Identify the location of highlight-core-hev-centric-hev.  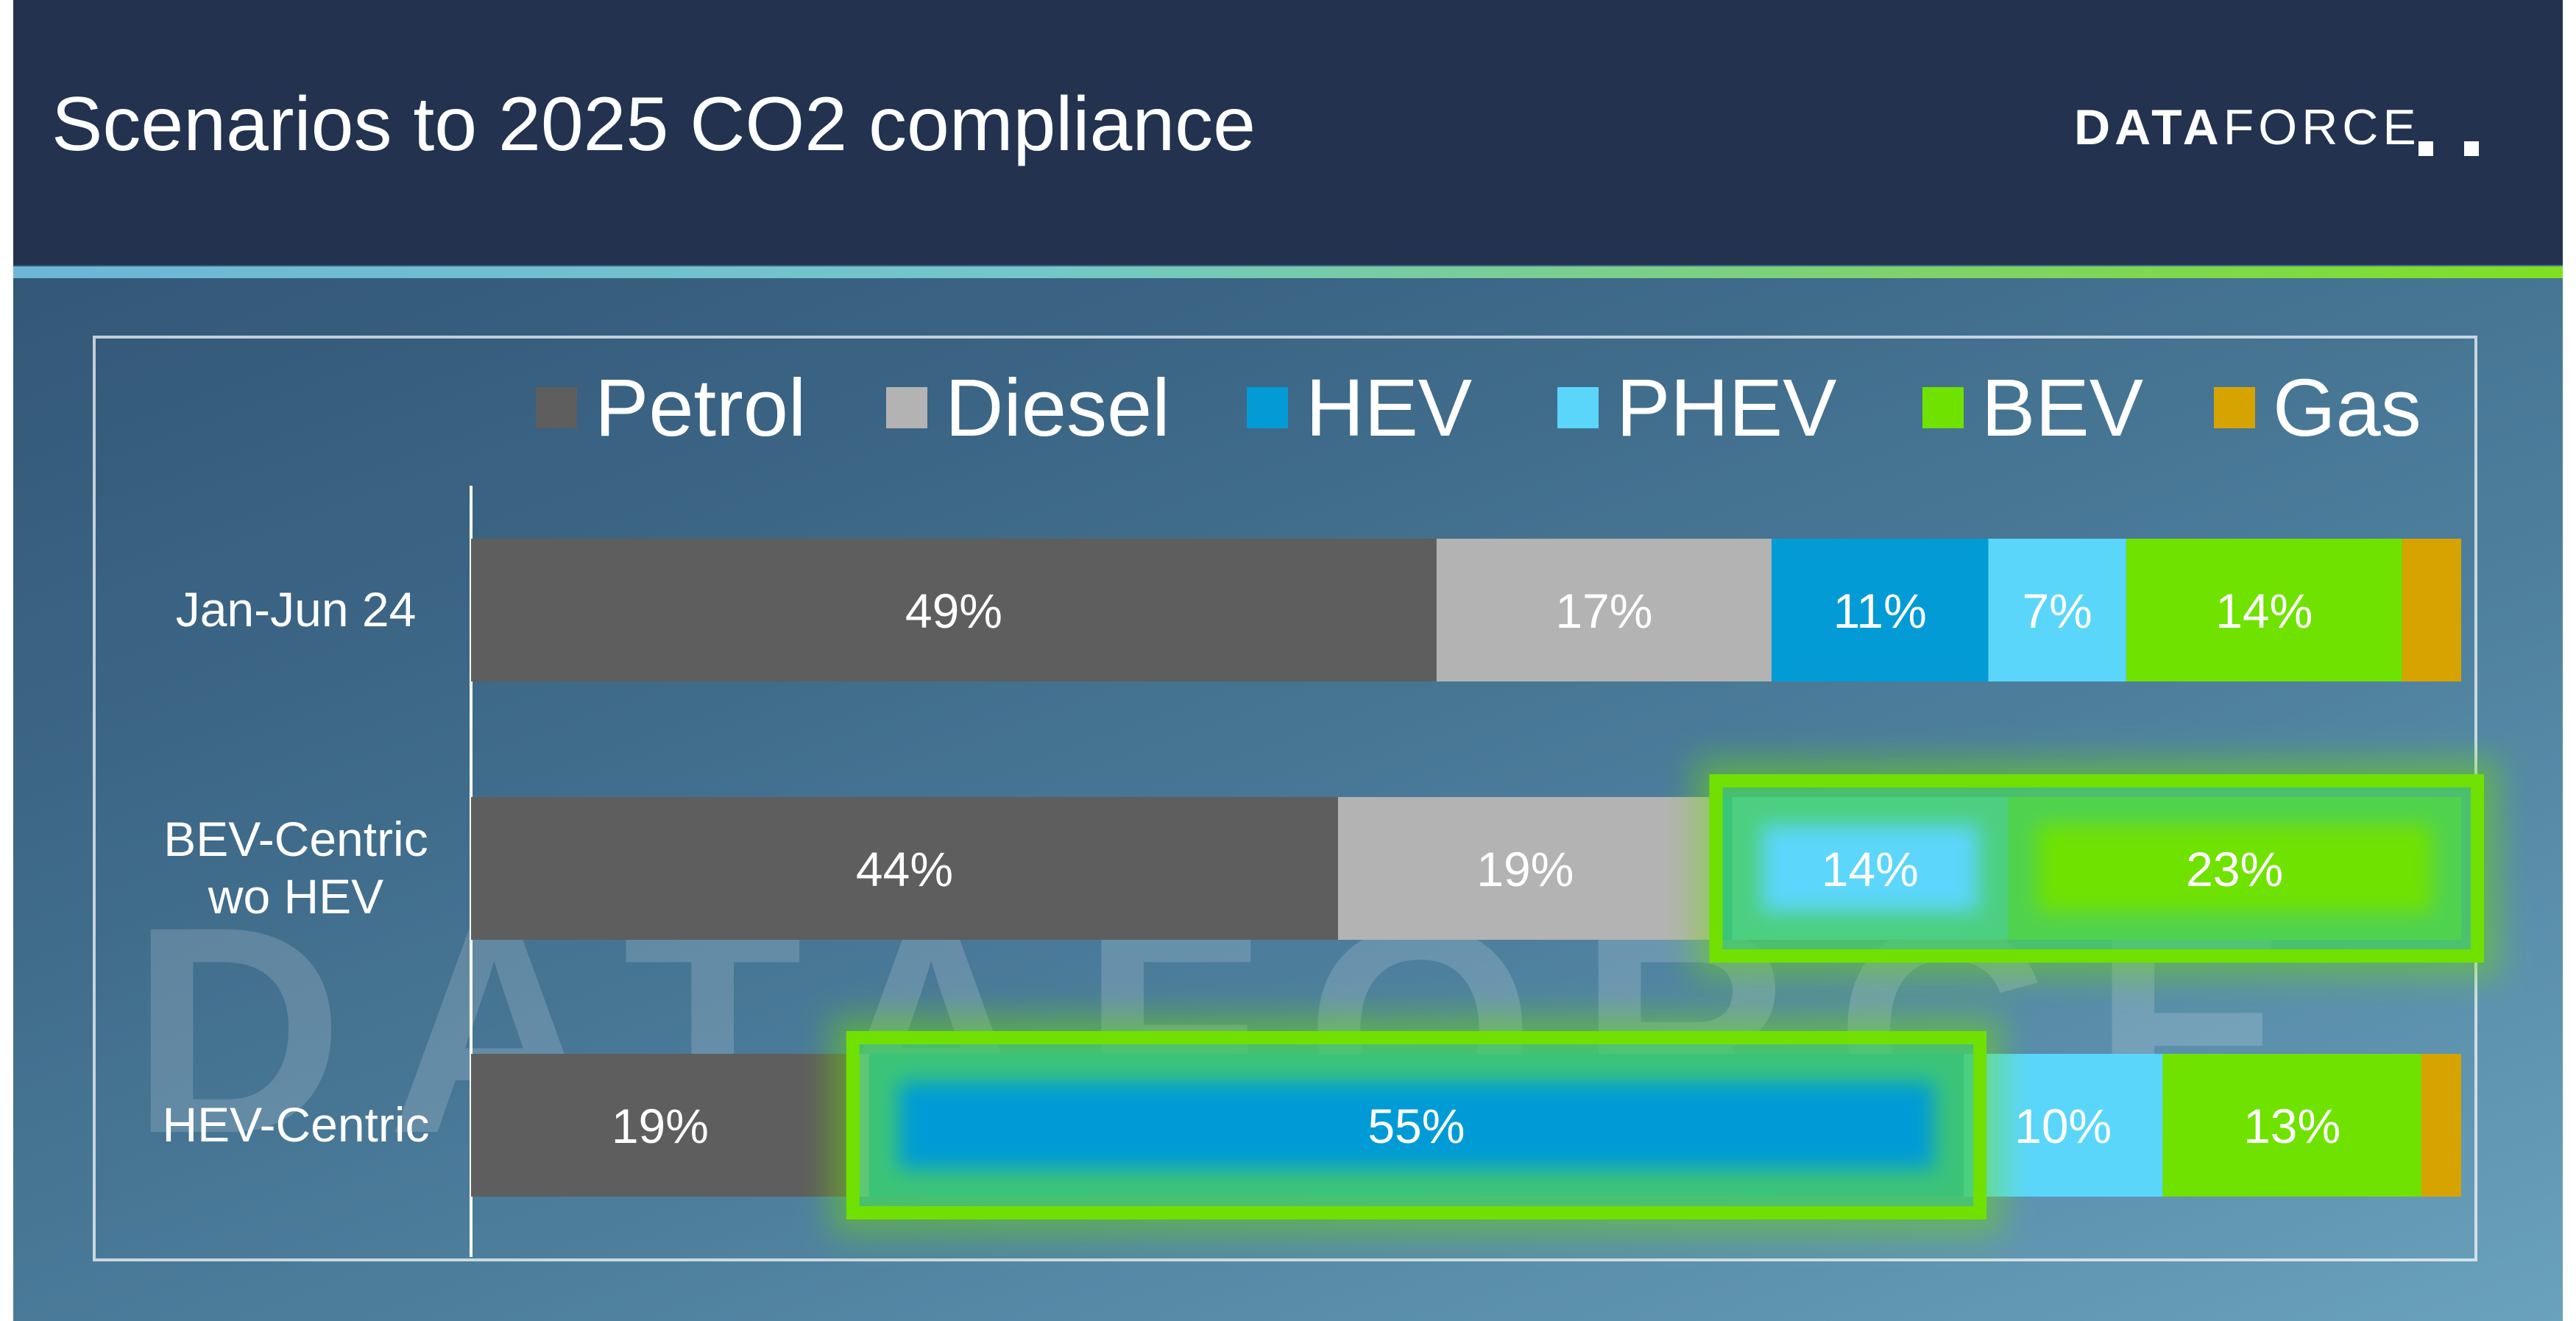
(1416, 1125).